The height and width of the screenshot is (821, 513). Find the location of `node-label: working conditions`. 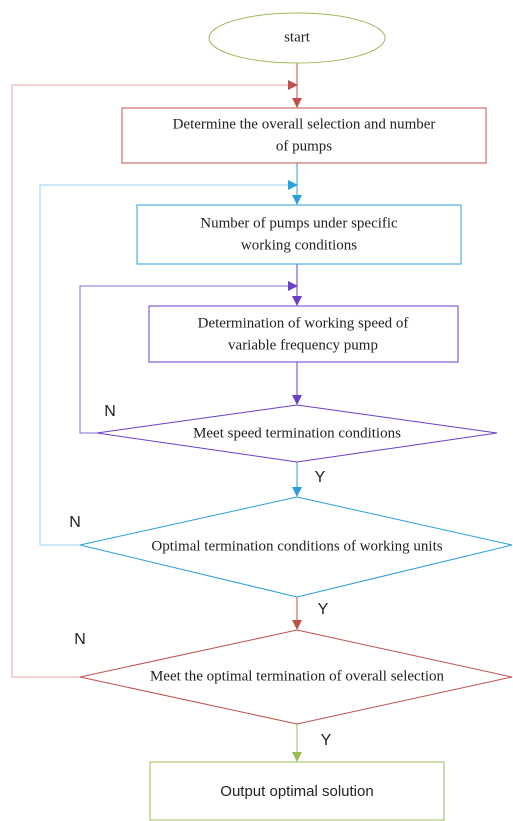

node-label: working conditions is located at coordinates (299, 245).